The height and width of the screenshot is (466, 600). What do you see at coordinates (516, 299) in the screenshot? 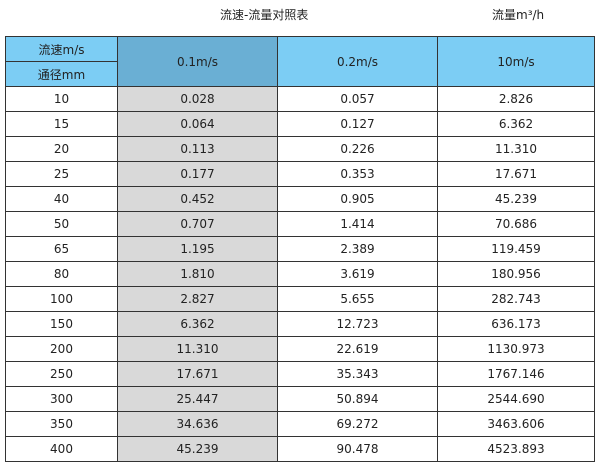
I see `flow-cell: 282.743` at bounding box center [516, 299].